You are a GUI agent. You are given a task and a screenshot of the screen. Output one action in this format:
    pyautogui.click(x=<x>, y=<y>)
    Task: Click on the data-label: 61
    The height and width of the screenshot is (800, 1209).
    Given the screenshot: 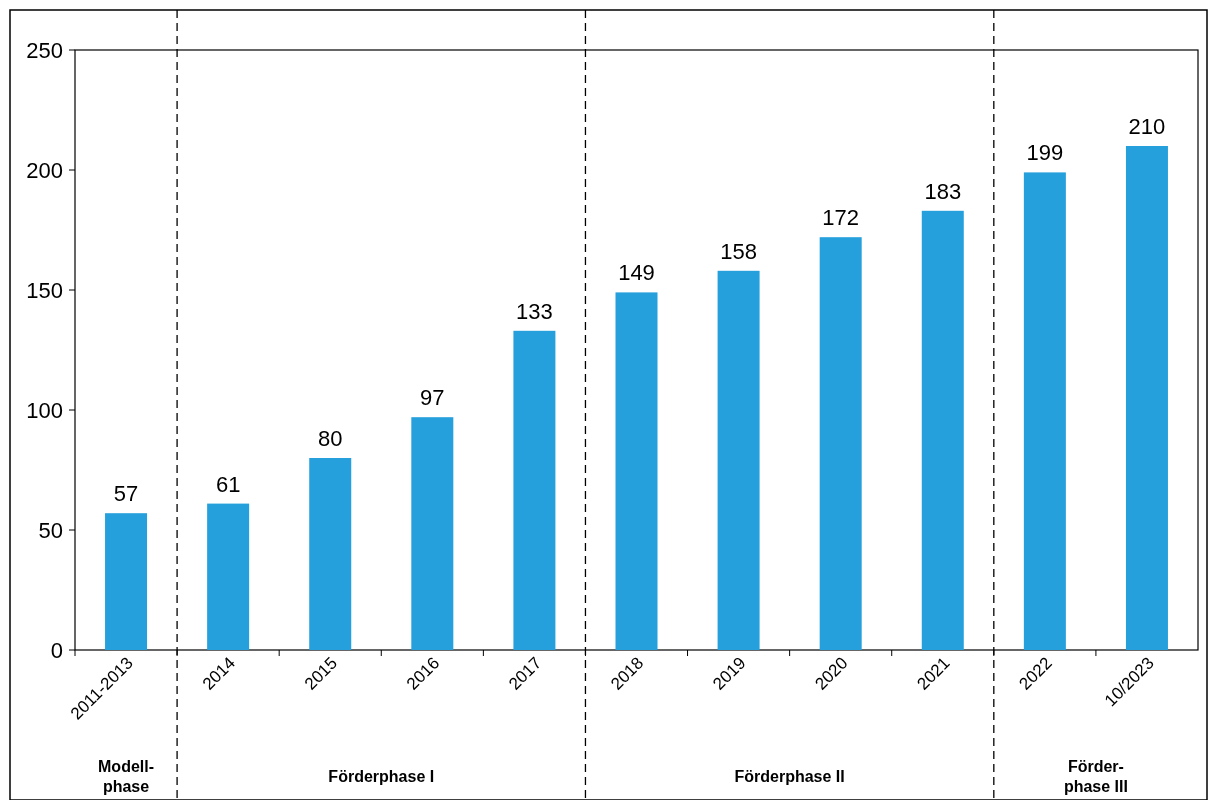 What is the action you would take?
    pyautogui.click(x=228, y=484)
    